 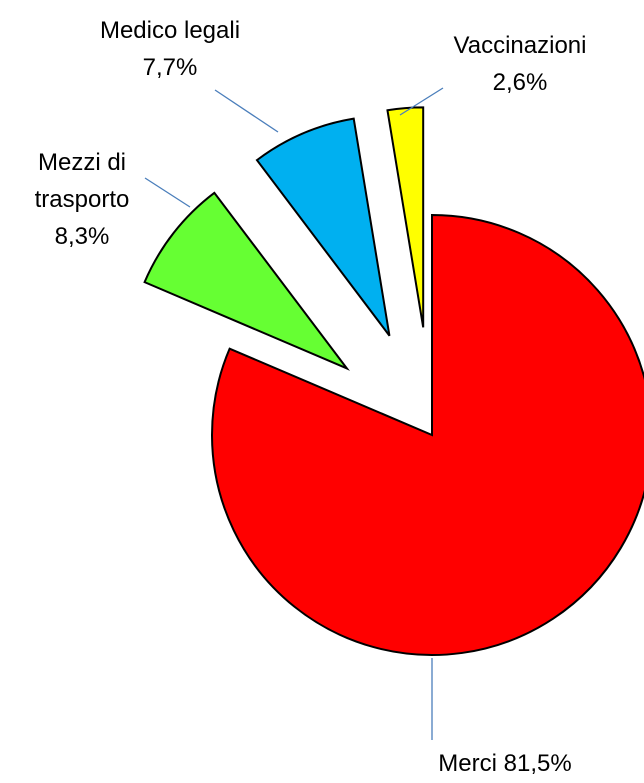 I want to click on value-label: 8,3%, so click(x=82, y=236).